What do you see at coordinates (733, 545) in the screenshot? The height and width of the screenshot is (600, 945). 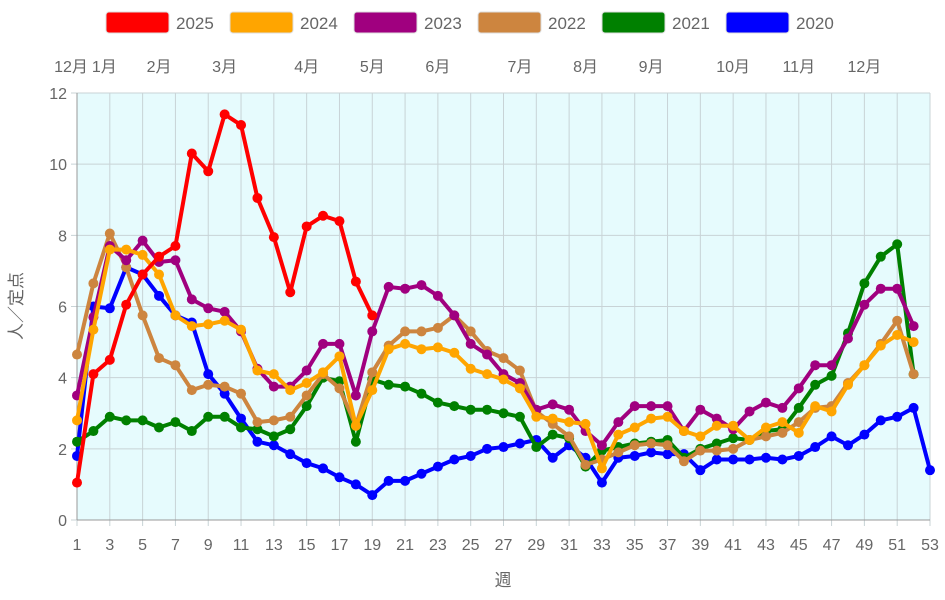 I see `x-tick-label: 41` at bounding box center [733, 545].